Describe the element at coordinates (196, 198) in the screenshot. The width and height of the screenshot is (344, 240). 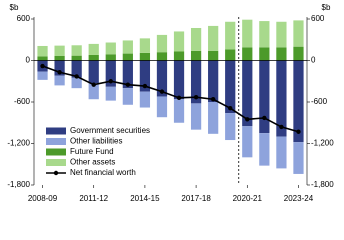
I see `x-tick-label: 2017-18` at that location.